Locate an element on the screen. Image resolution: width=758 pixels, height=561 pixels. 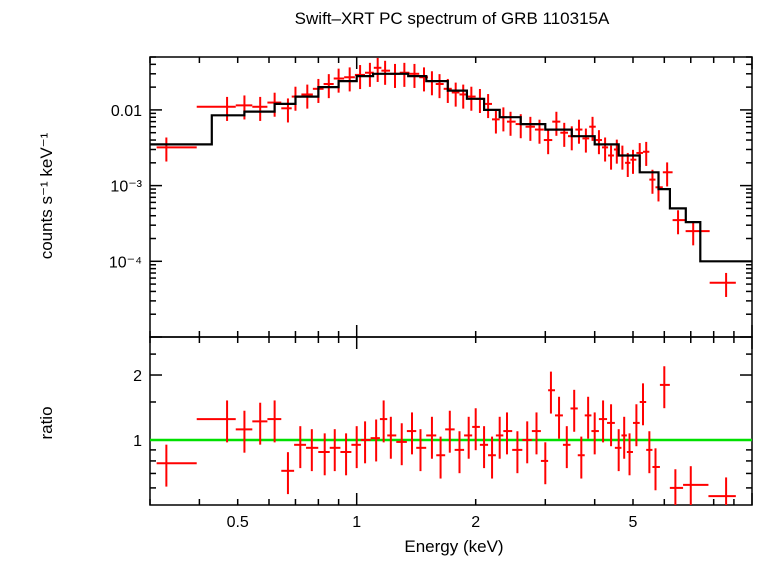
x-tick-label: 1 is located at coordinates (356, 522).